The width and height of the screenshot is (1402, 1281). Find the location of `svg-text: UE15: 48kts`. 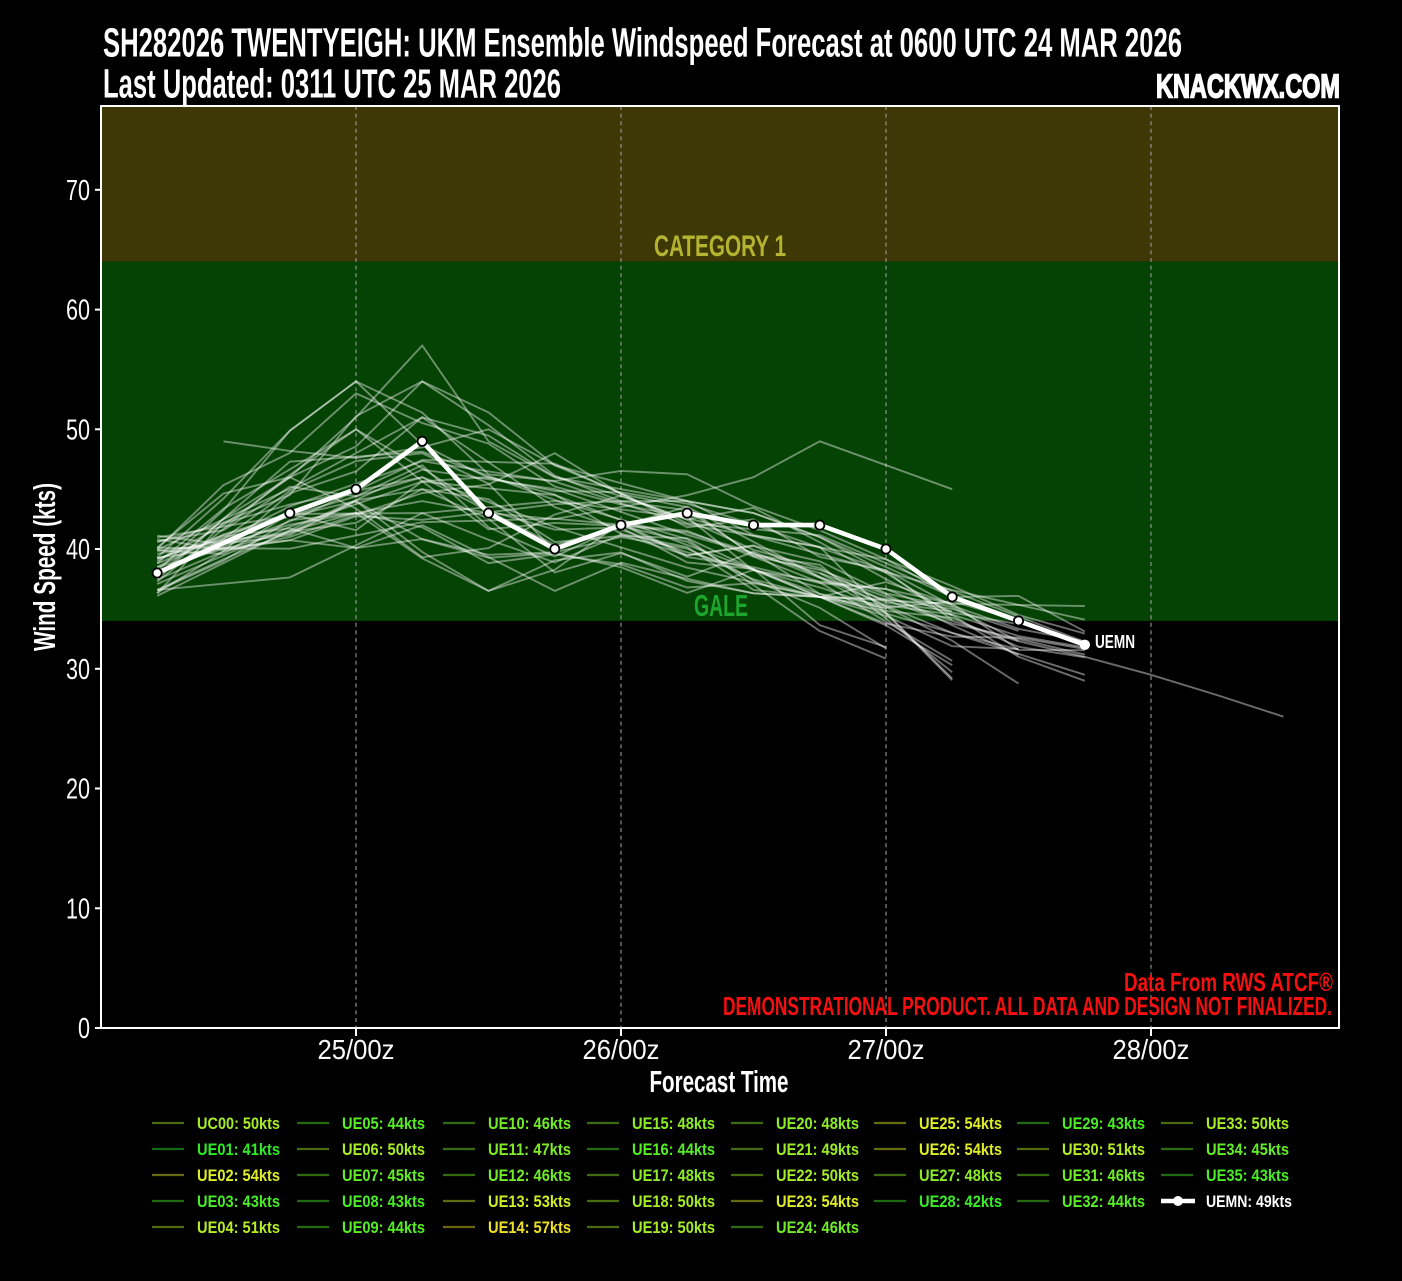

svg-text: UE15: 48kts is located at coordinates (673, 1123).